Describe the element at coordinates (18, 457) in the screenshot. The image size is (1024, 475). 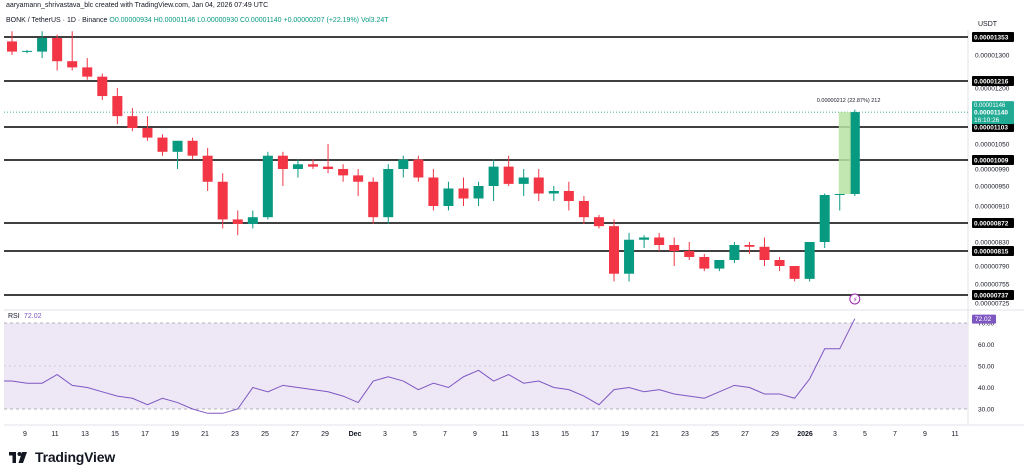
I see `tradingview-logo-icon` at that location.